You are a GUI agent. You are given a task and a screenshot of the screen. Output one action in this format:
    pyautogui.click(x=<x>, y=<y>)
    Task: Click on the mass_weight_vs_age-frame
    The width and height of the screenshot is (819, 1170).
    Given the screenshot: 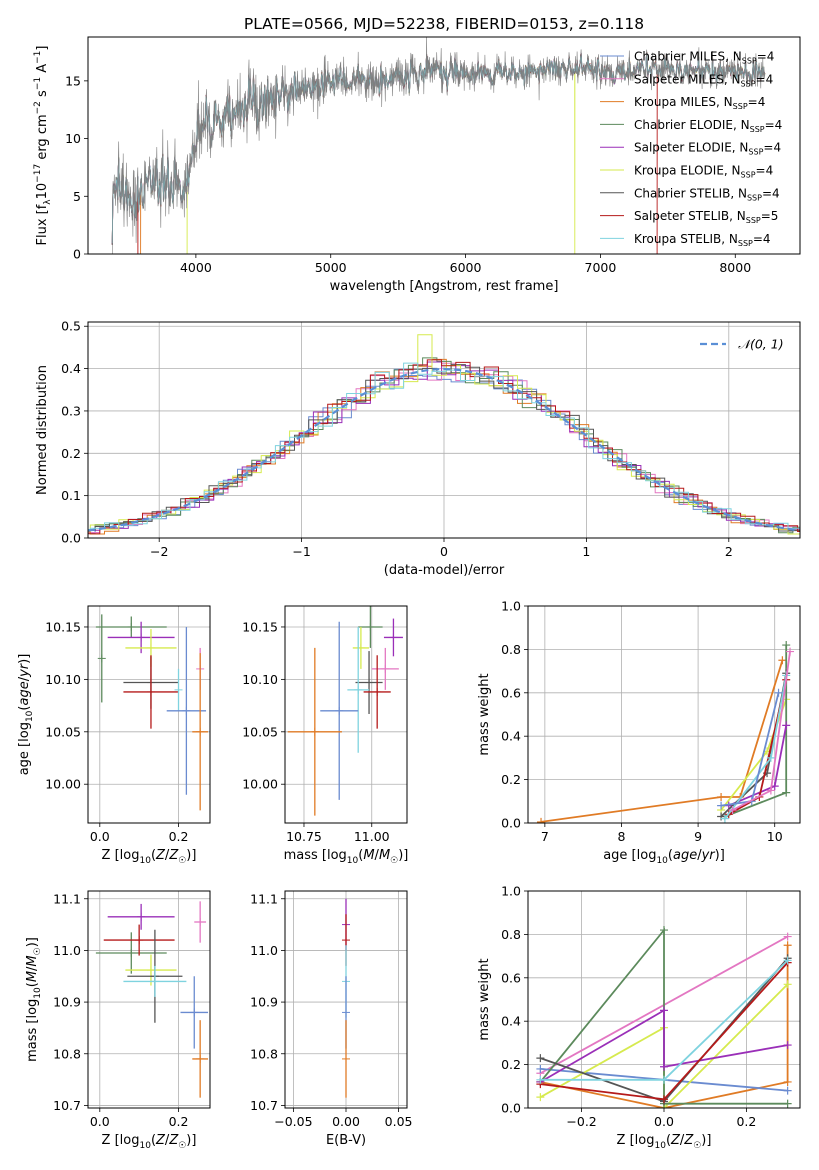 What is the action you would take?
    pyautogui.click(x=664, y=714)
    